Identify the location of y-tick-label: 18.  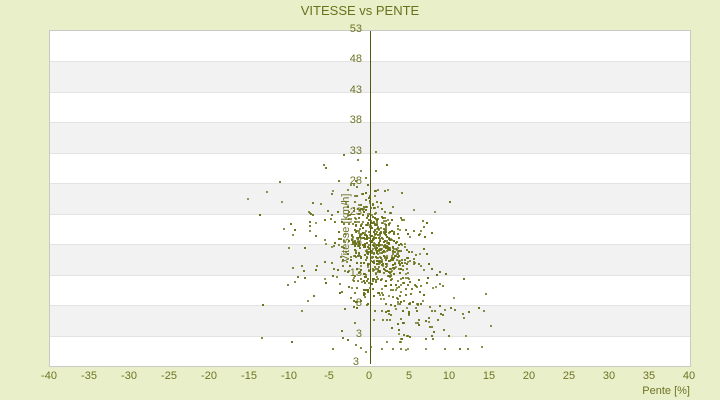
(355, 242).